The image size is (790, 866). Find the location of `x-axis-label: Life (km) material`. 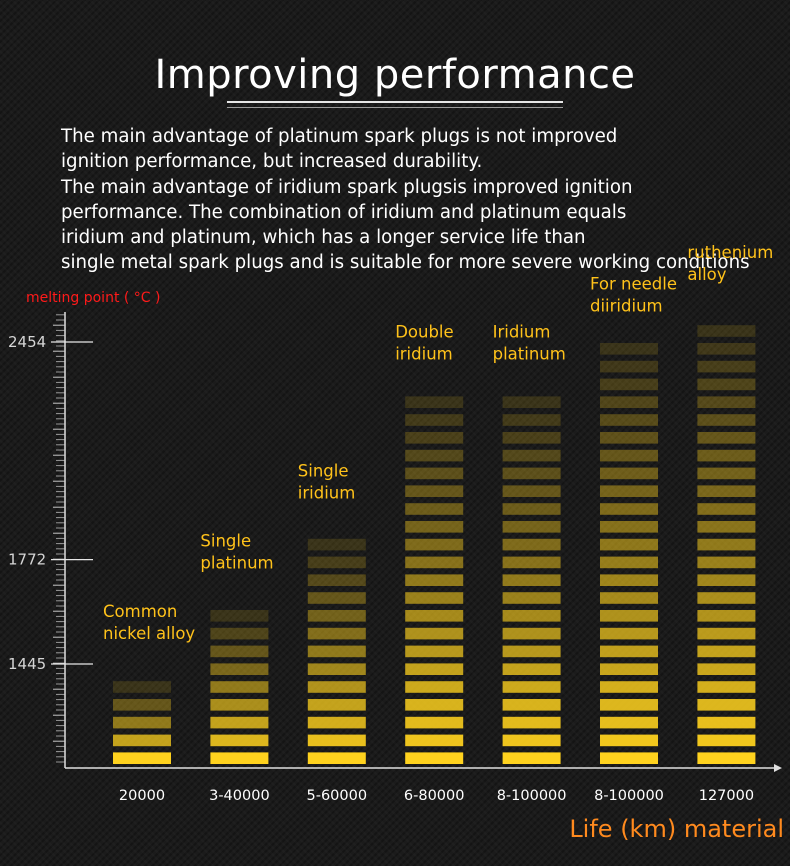

x-axis-label: Life (km) material is located at coordinates (676, 829).